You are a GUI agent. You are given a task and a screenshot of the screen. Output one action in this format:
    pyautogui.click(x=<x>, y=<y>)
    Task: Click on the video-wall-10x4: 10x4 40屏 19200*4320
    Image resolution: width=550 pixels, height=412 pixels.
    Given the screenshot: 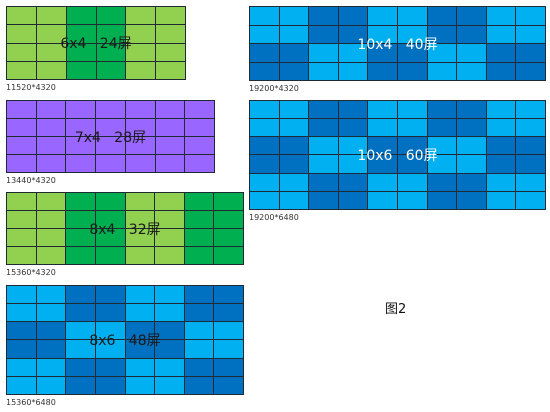 What is the action you would take?
    pyautogui.click(x=397, y=49)
    